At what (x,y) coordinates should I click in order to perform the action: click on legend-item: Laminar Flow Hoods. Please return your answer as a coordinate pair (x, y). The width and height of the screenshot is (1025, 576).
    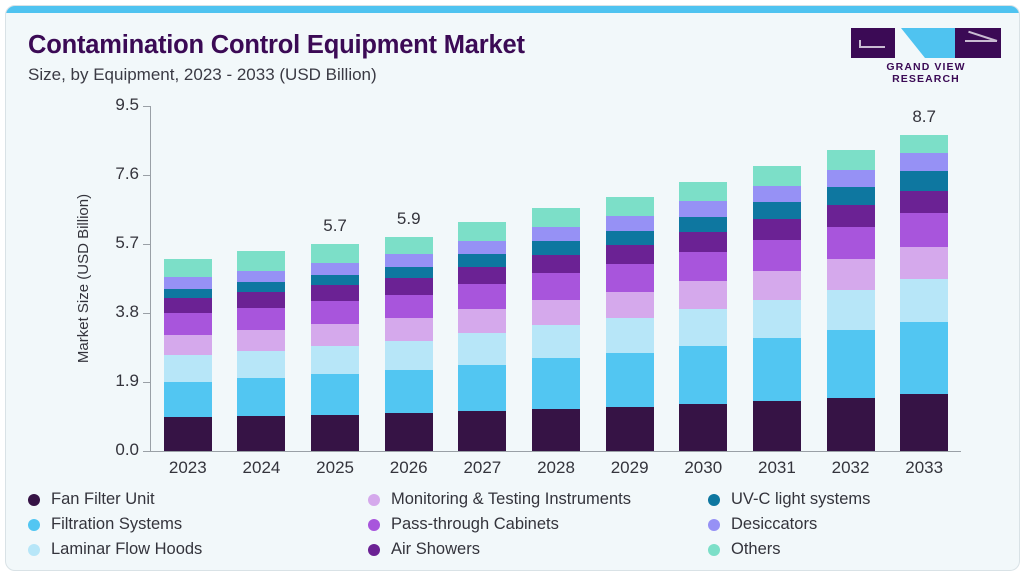
    Looking at the image, I should click on (115, 549).